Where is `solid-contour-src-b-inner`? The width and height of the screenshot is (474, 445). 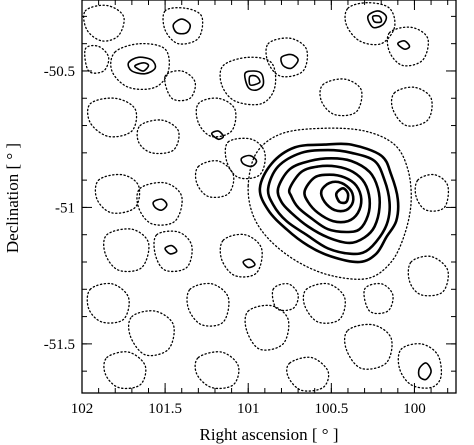 solid-contour-src-b-inner is located at coordinates (254, 80).